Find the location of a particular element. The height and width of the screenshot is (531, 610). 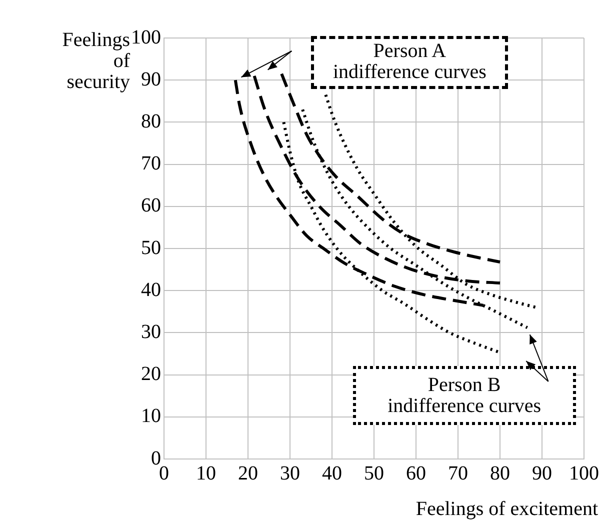

y-tick-label: 70 is located at coordinates (151, 163).